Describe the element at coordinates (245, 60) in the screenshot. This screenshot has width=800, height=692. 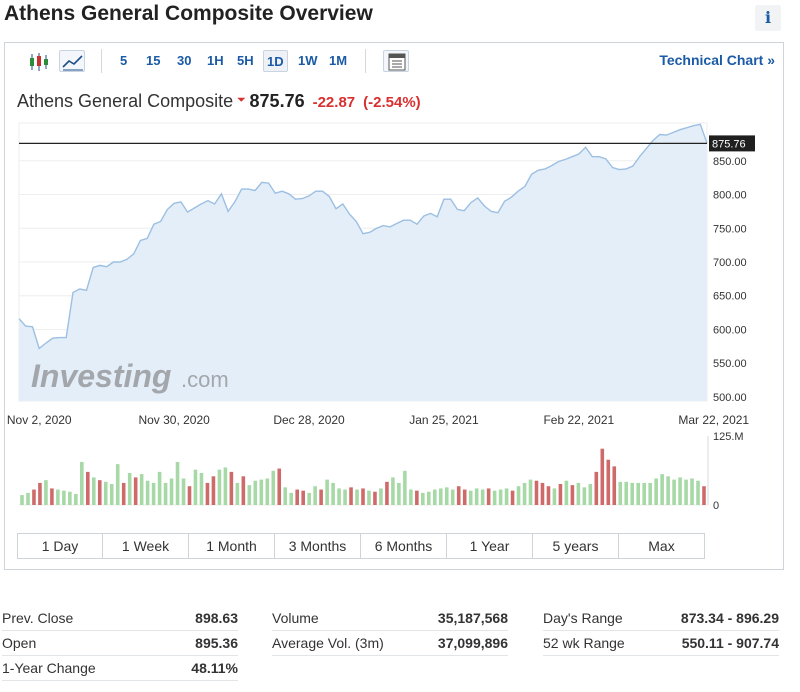
I see `timeframe-5h: 5H` at that location.